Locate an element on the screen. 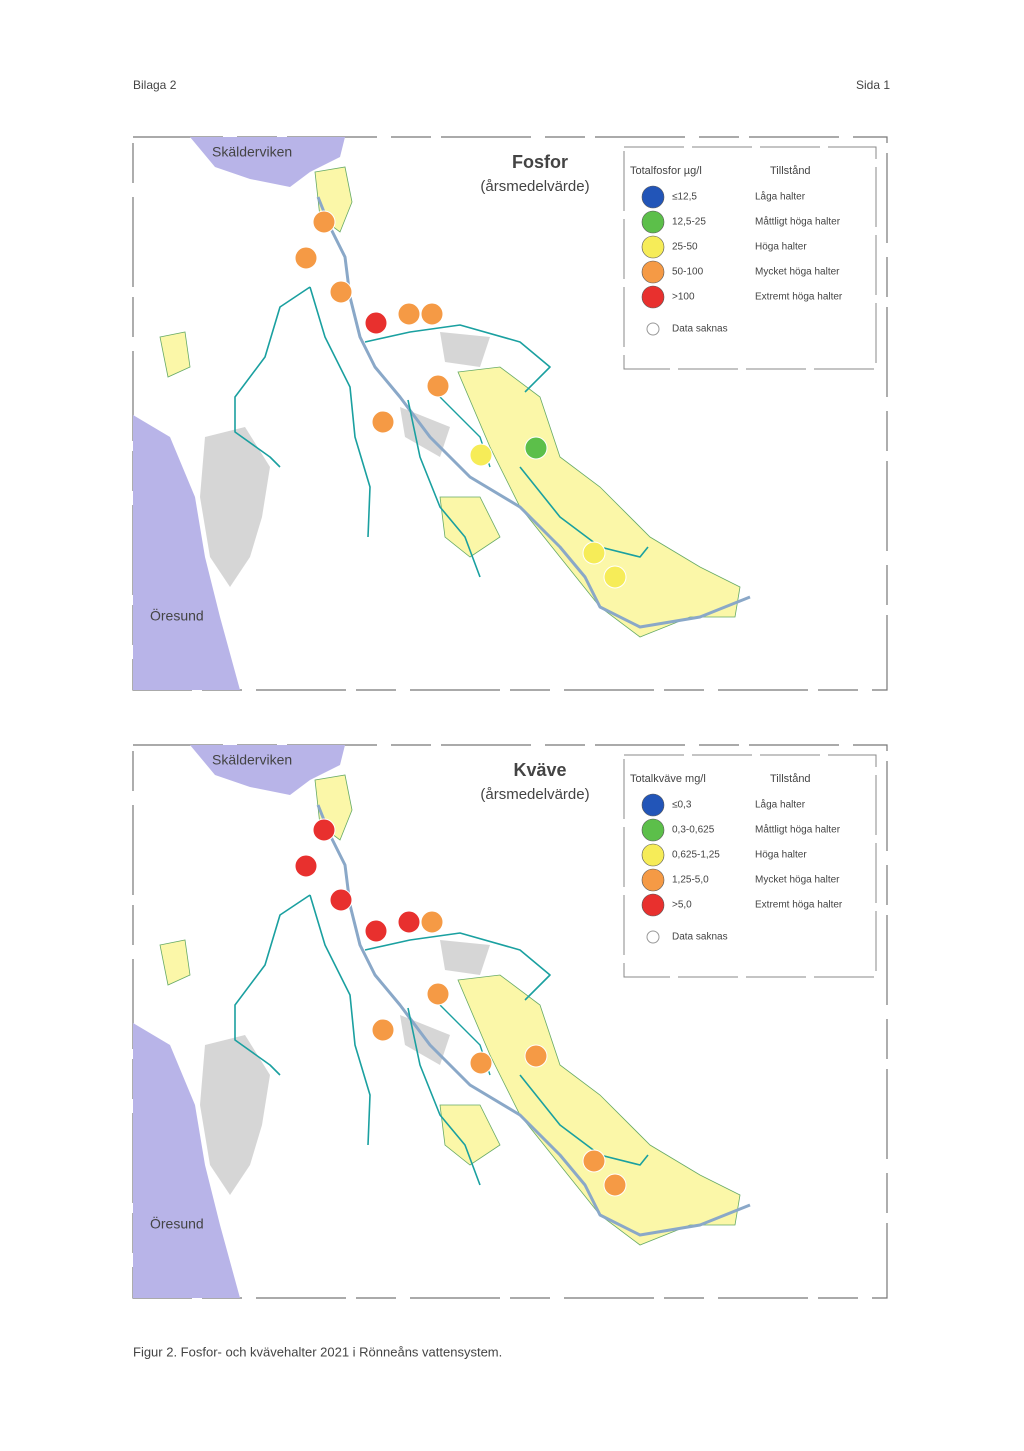 The image size is (1024, 1451). legend-range: 12,5-25 is located at coordinates (689, 222).